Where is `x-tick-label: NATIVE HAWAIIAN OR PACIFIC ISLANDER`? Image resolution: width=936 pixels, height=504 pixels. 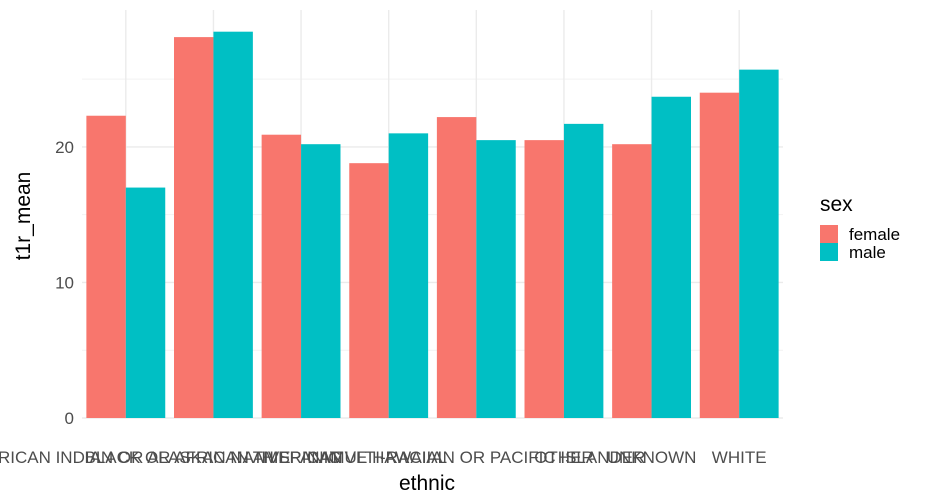 x-tick-label: NATIVE HAWAIIAN OR PACIFIC ISLANDER is located at coordinates (476, 457).